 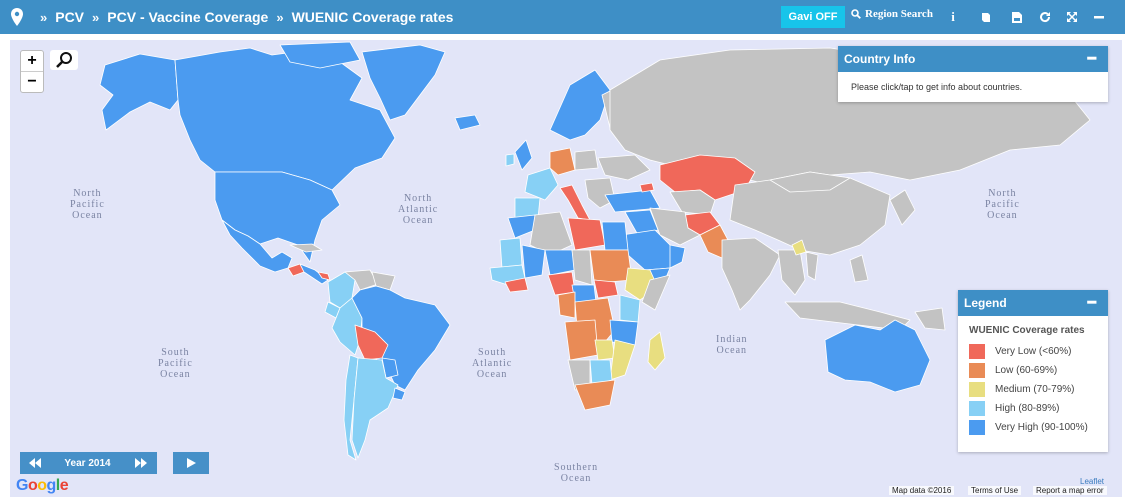 What do you see at coordinates (17, 17) in the screenshot?
I see `map-pin-icon` at bounding box center [17, 17].